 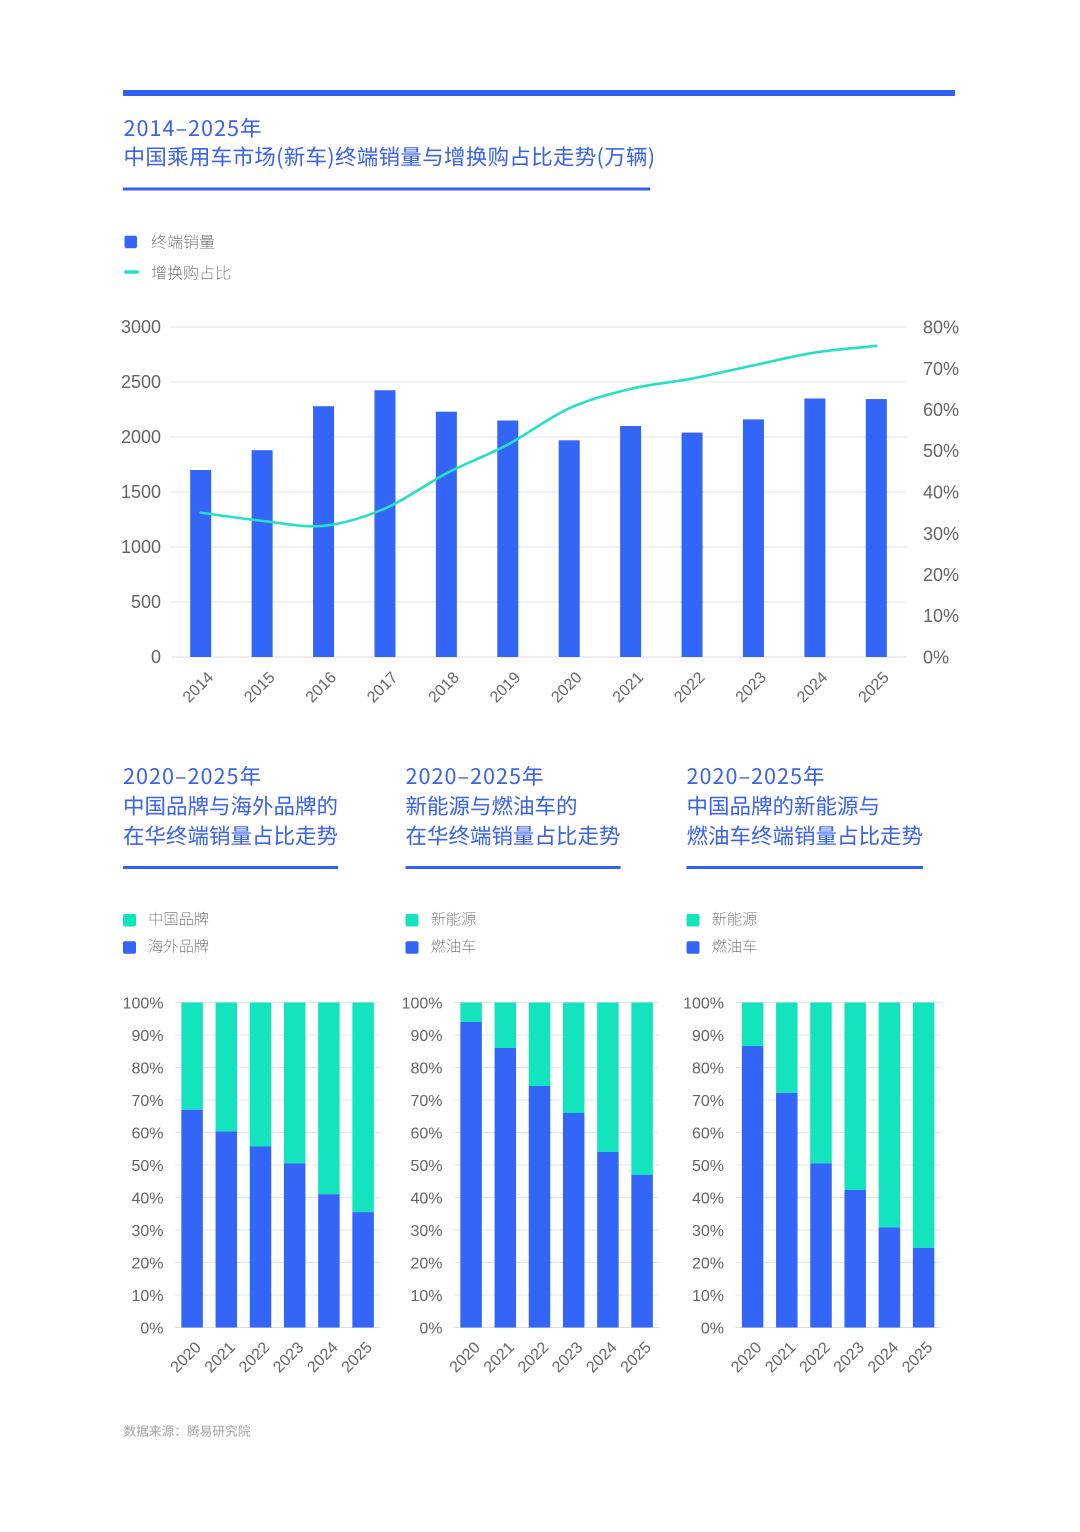 I want to click on svg-text: 2019, so click(x=505, y=687).